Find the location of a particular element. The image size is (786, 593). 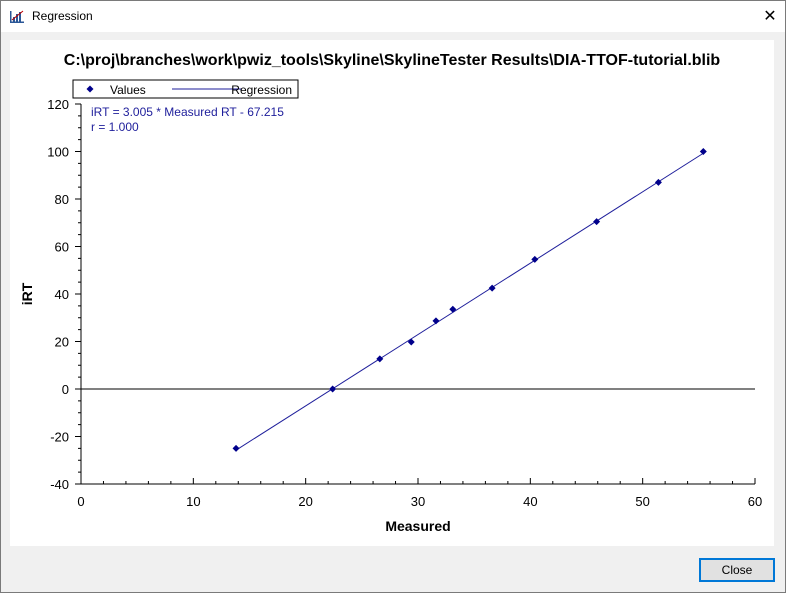

regression-equation: iRT = 3.005 * Measured RT - 67.215 is located at coordinates (187, 112).